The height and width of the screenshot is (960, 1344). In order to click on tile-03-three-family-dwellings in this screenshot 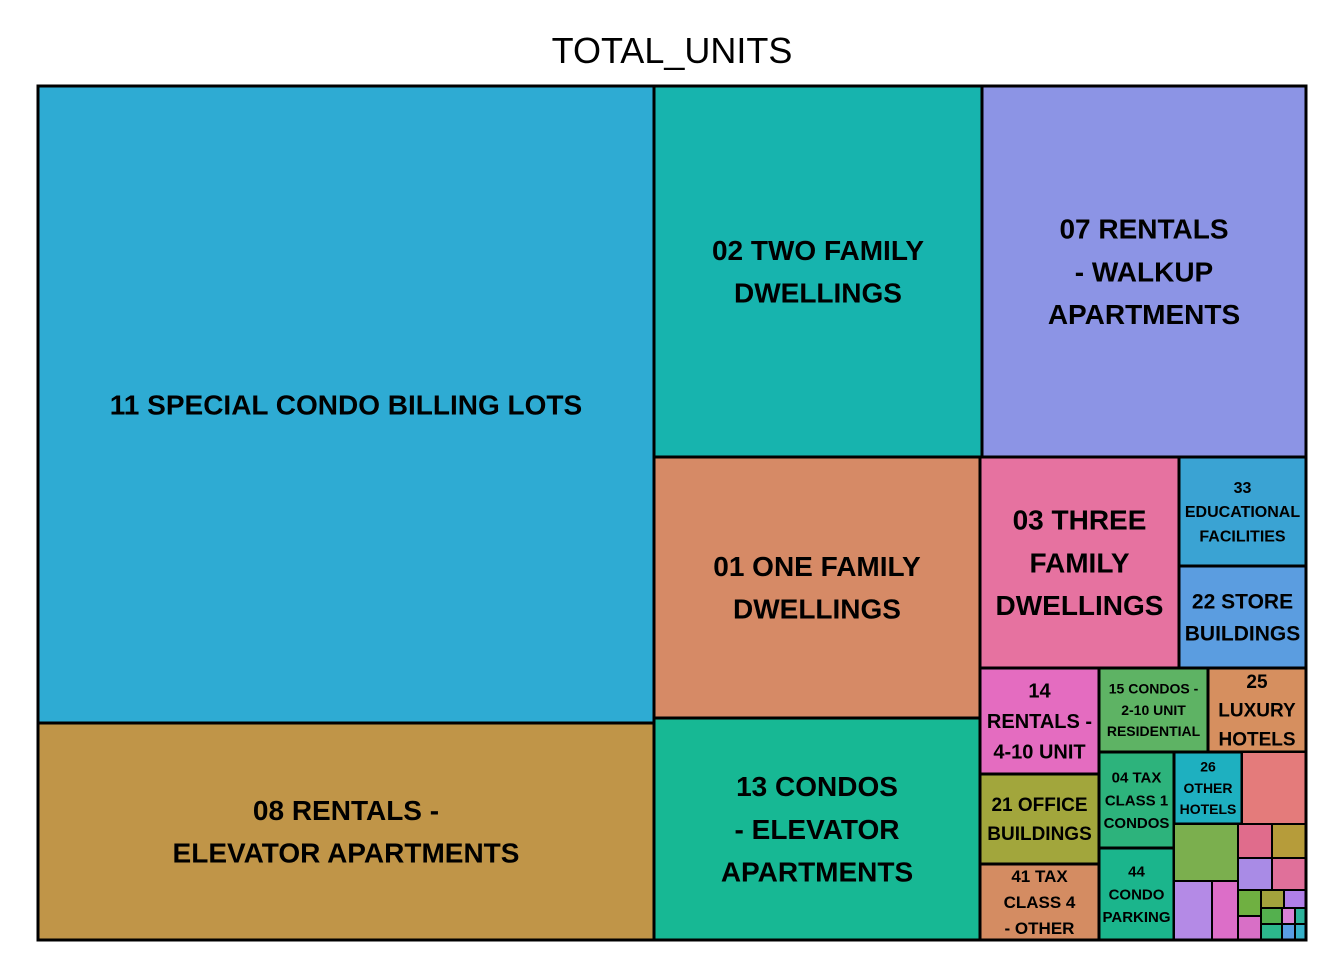, I will do `click(1079, 562)`.